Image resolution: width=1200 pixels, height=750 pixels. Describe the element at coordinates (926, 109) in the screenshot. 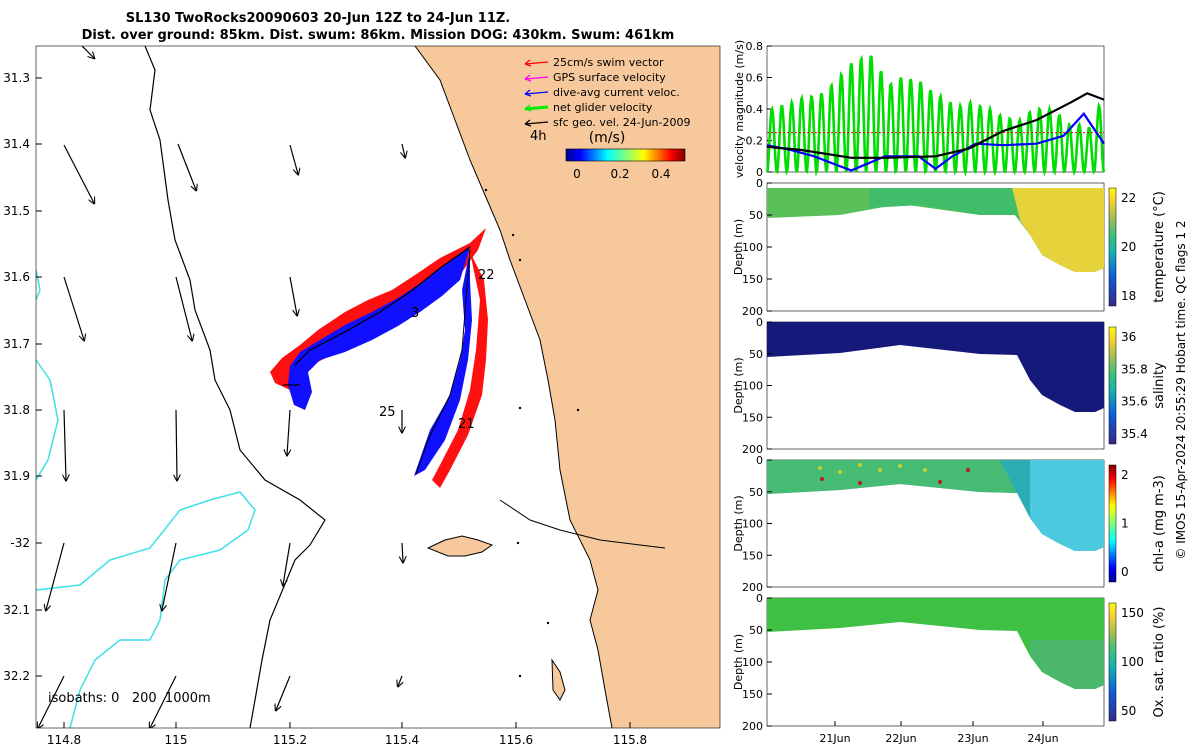

I see `velocity-plot: 0 0.2 0.4 0.6 0.8` at that location.